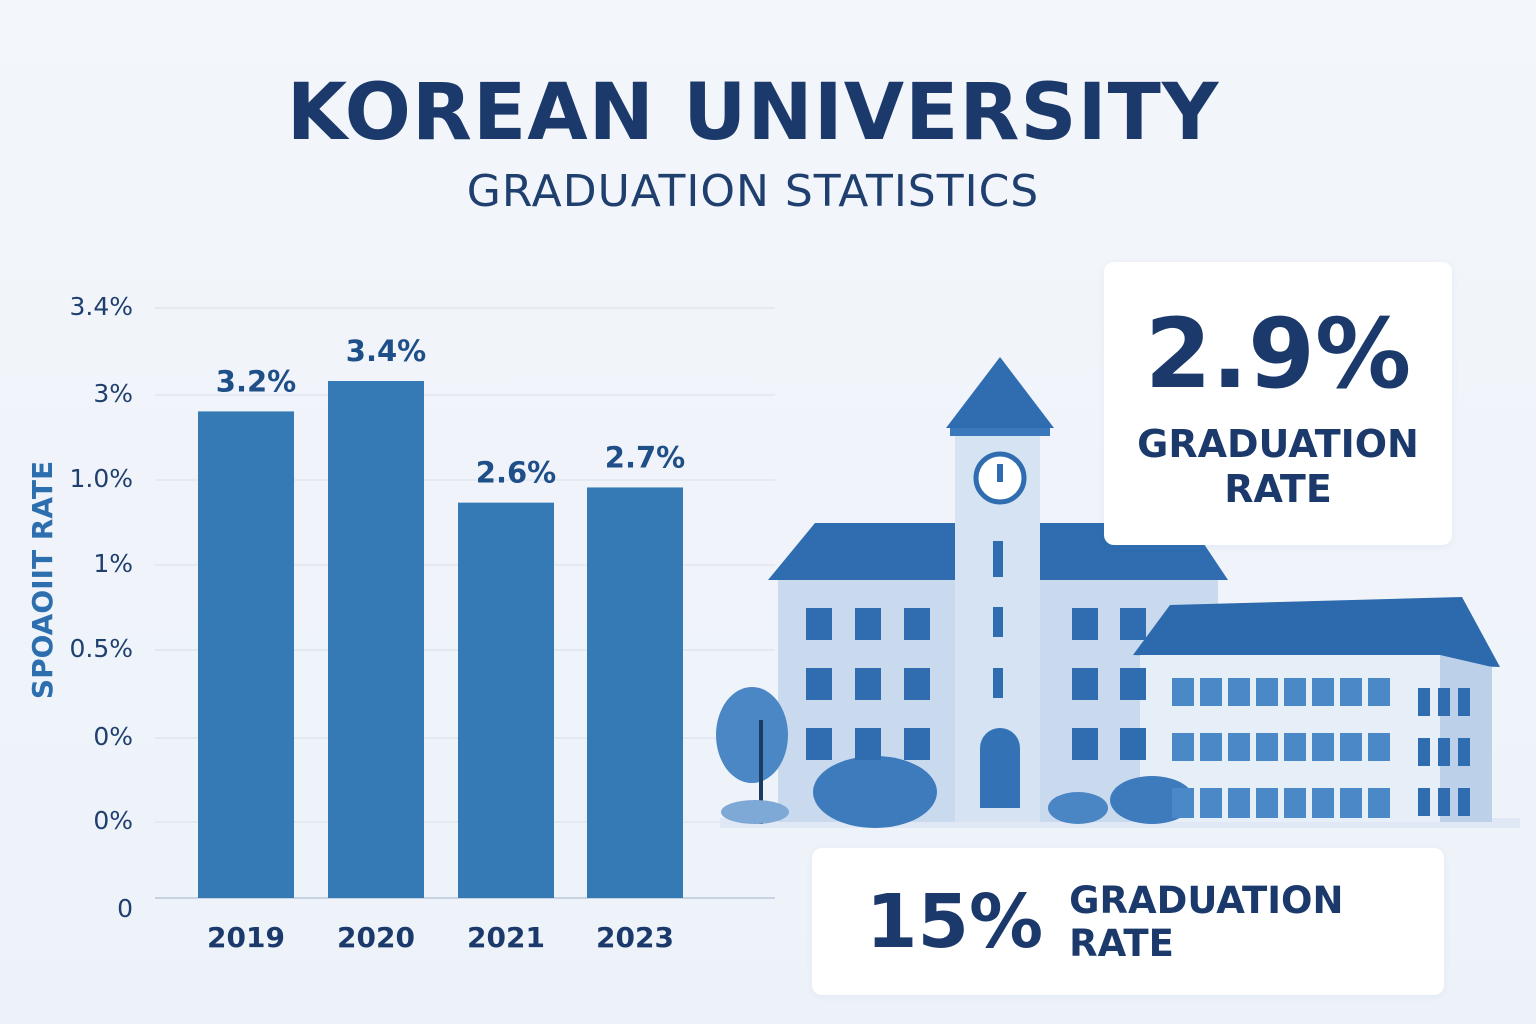 This screenshot has height=1024, width=1536. I want to click on title: KOREAN UNIVERSITY, so click(753, 113).